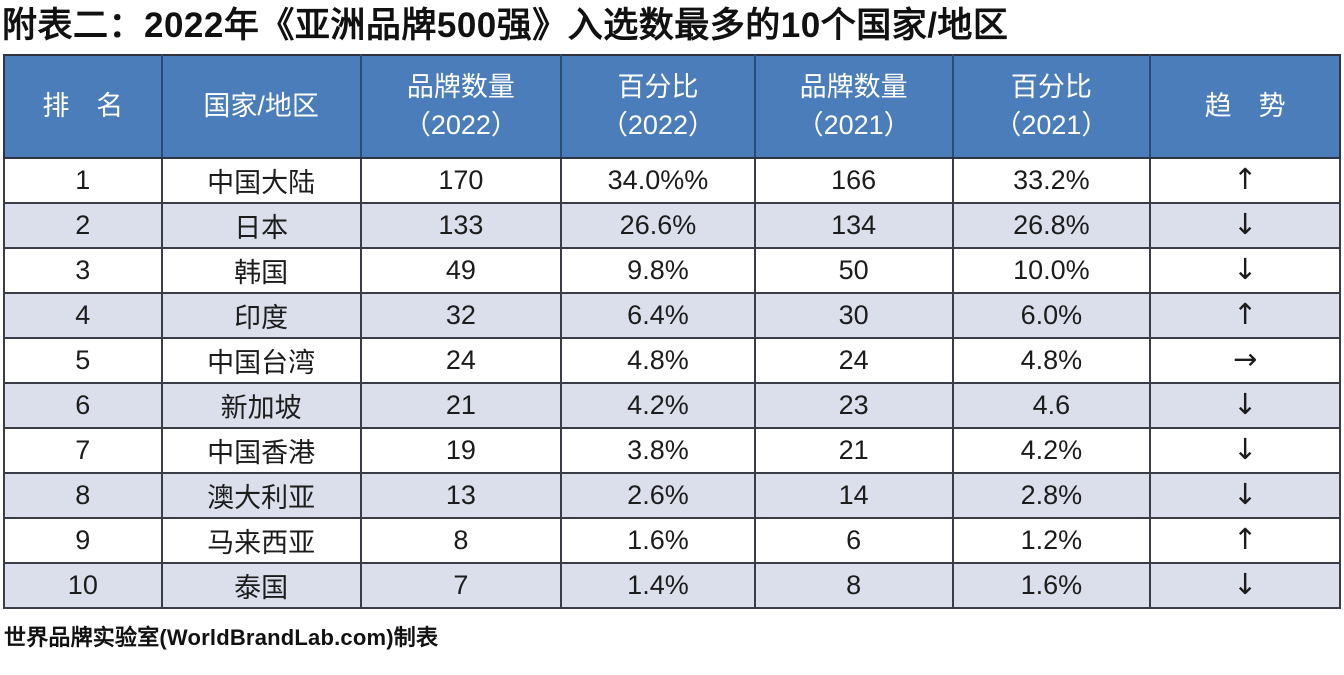 Image resolution: width=1344 pixels, height=675 pixels. I want to click on region-cell: 马来西亚, so click(261, 540).